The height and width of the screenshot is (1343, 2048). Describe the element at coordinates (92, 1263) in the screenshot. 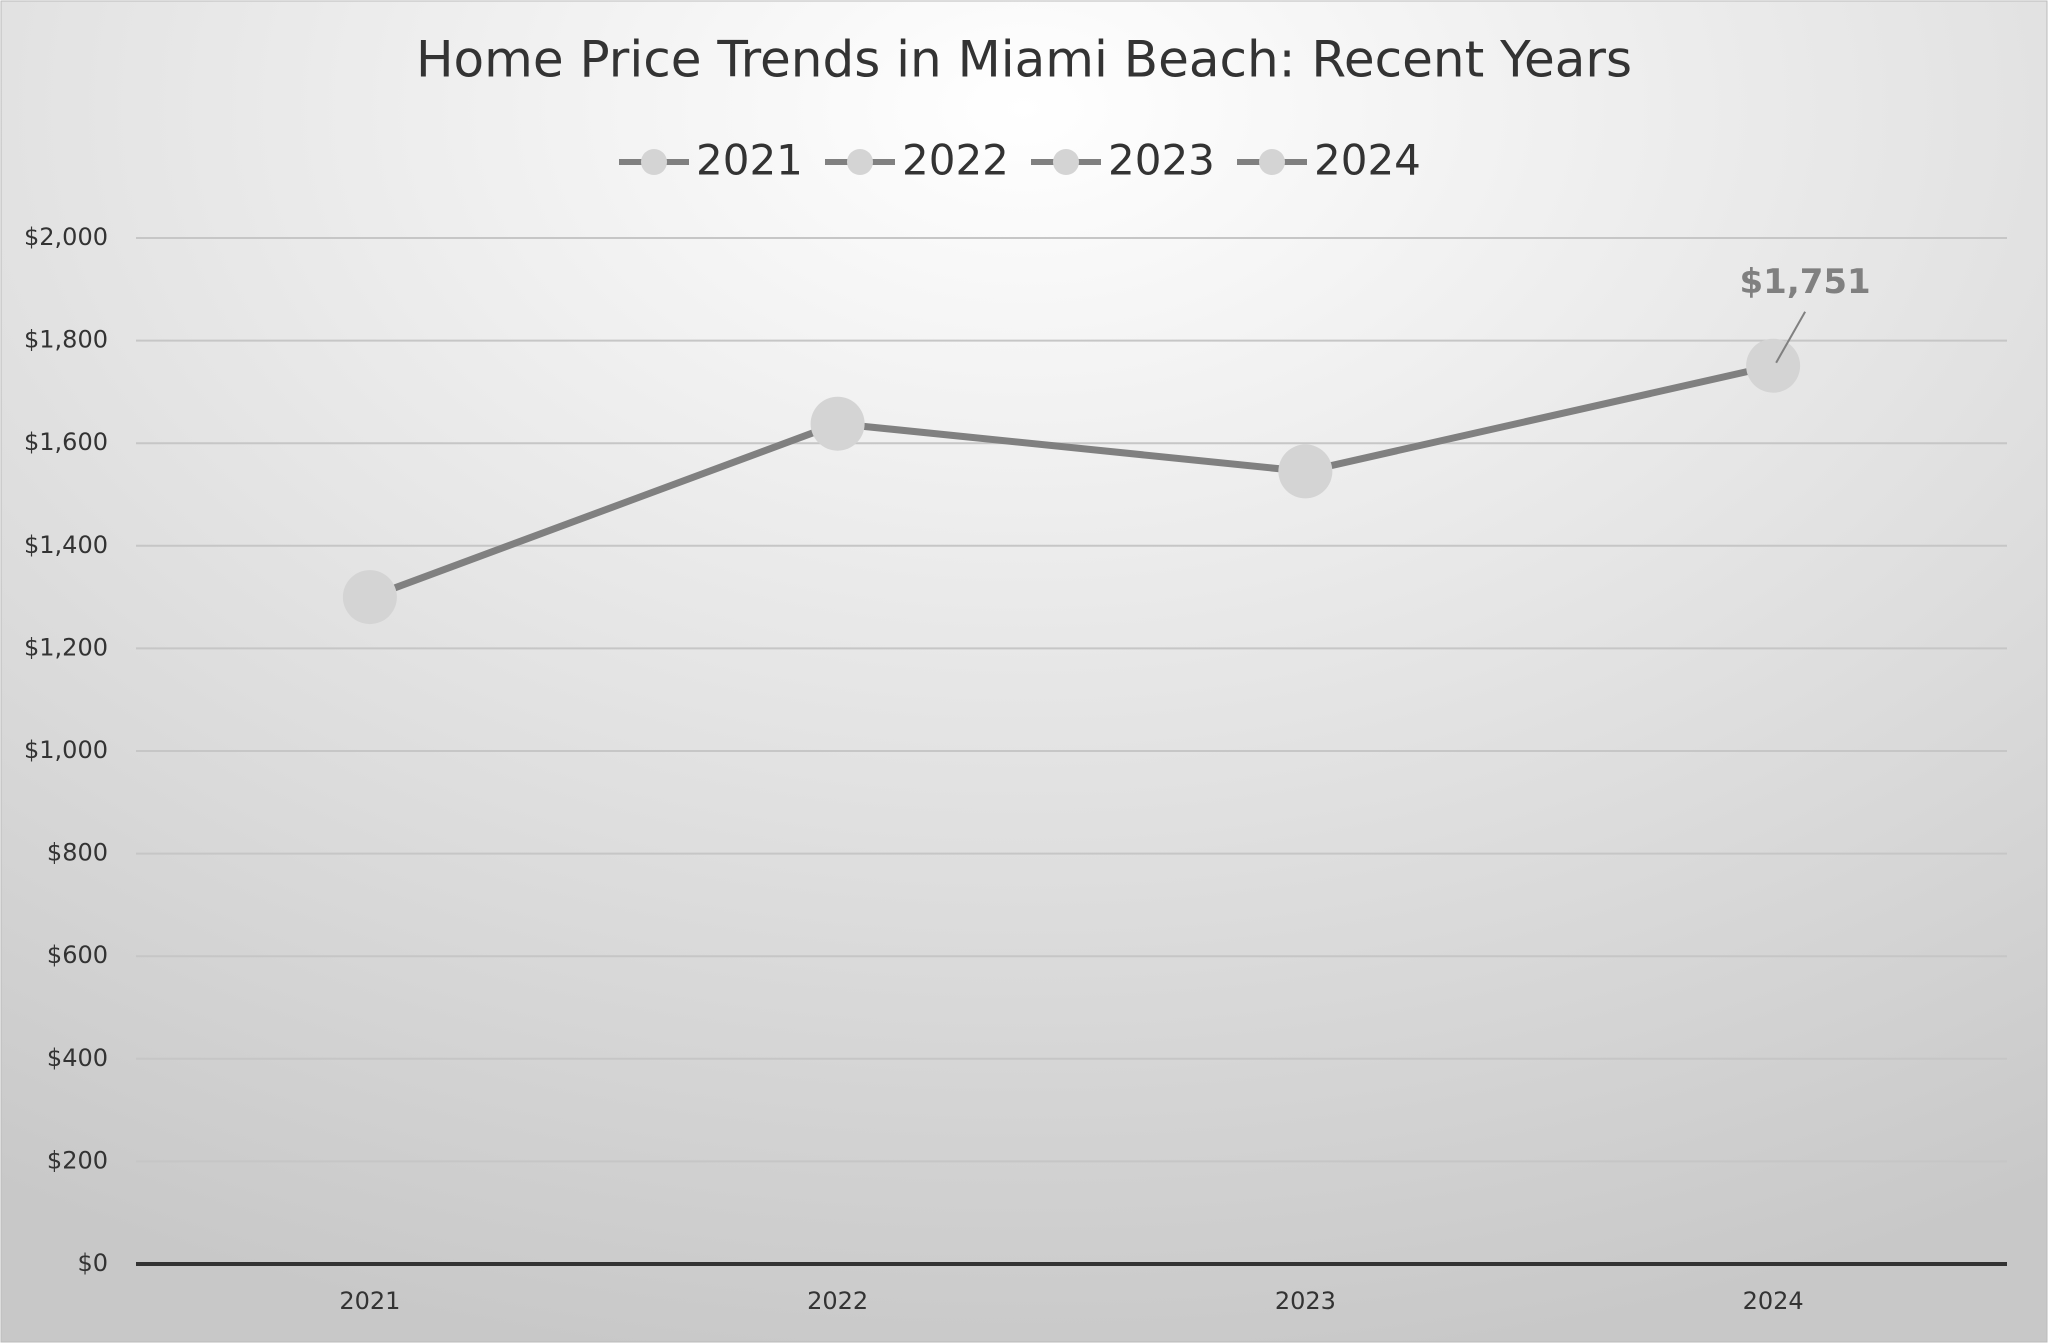

I see `y-tick-label: $0` at that location.